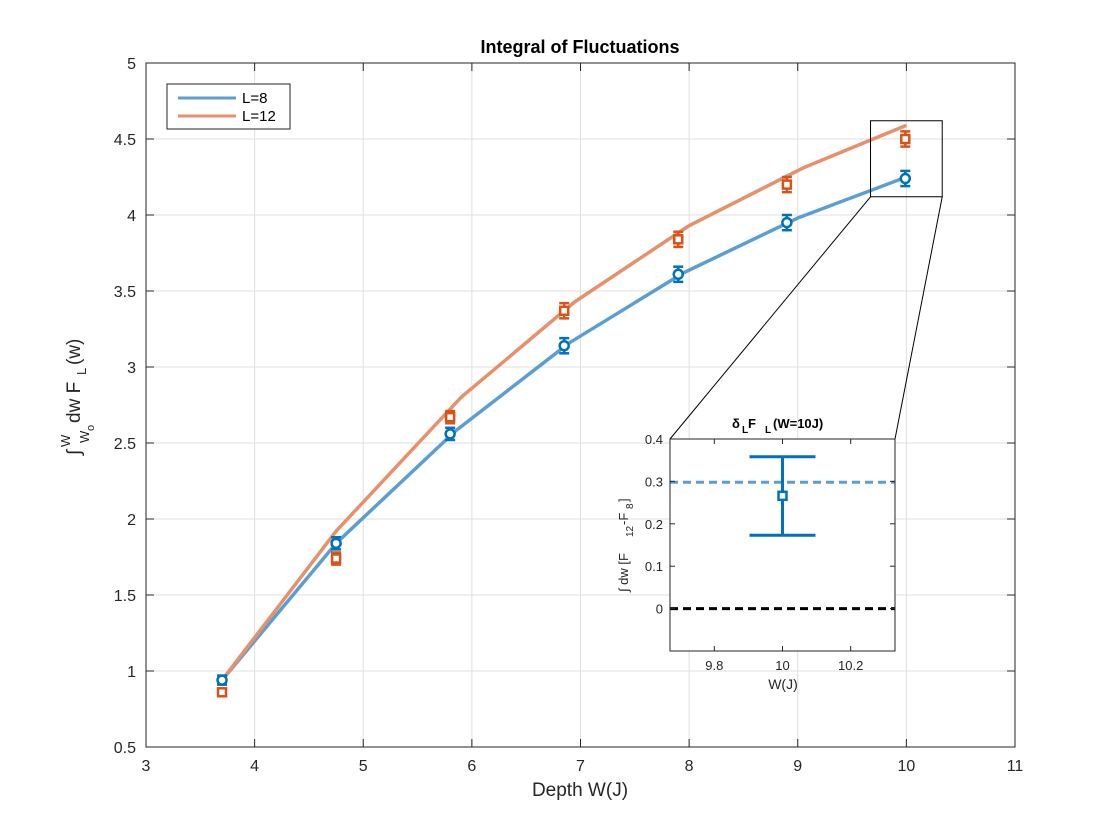 The height and width of the screenshot is (840, 1120). I want to click on legend: L=8 L=12, so click(228, 106).